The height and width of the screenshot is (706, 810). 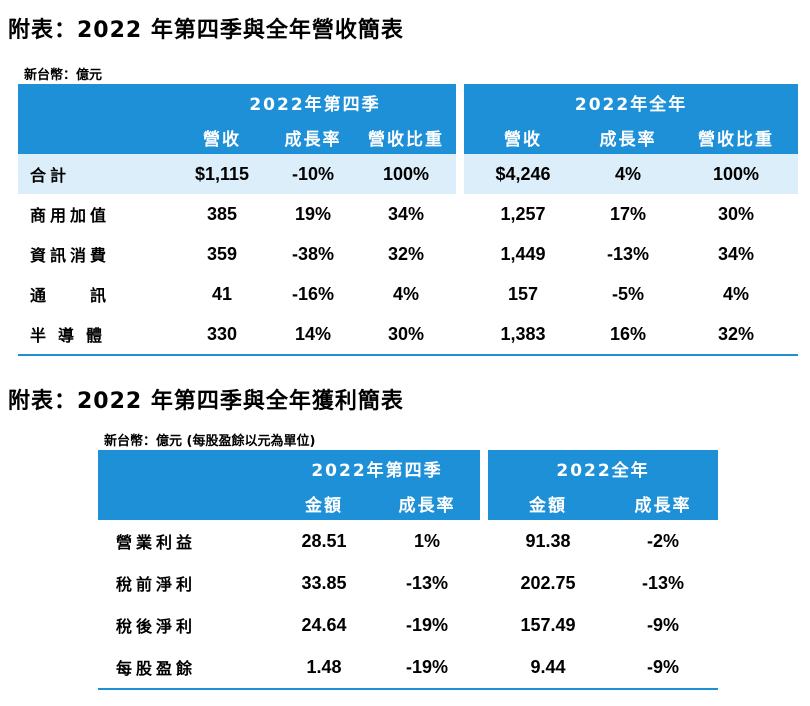 What do you see at coordinates (206, 401) in the screenshot?
I see `profit-table-title: 附表：2022 年第四季與全年獲利簡表` at bounding box center [206, 401].